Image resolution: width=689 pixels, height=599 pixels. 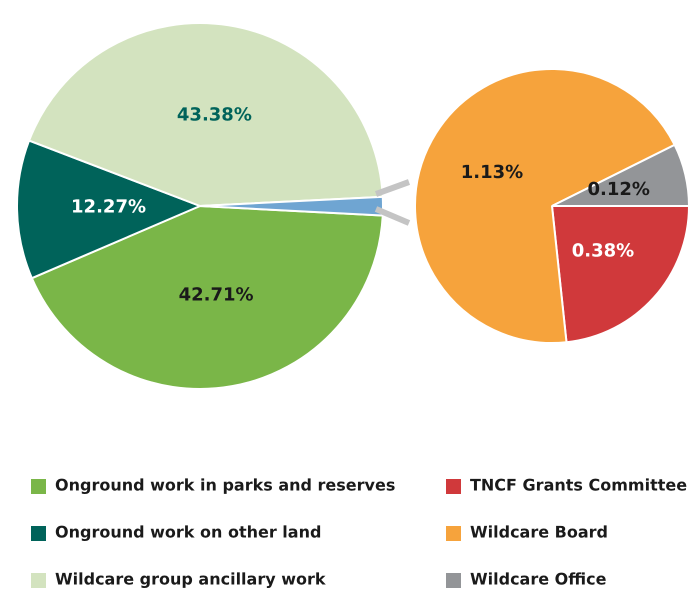 I want to click on data-label: 12.27%, so click(x=108, y=207).